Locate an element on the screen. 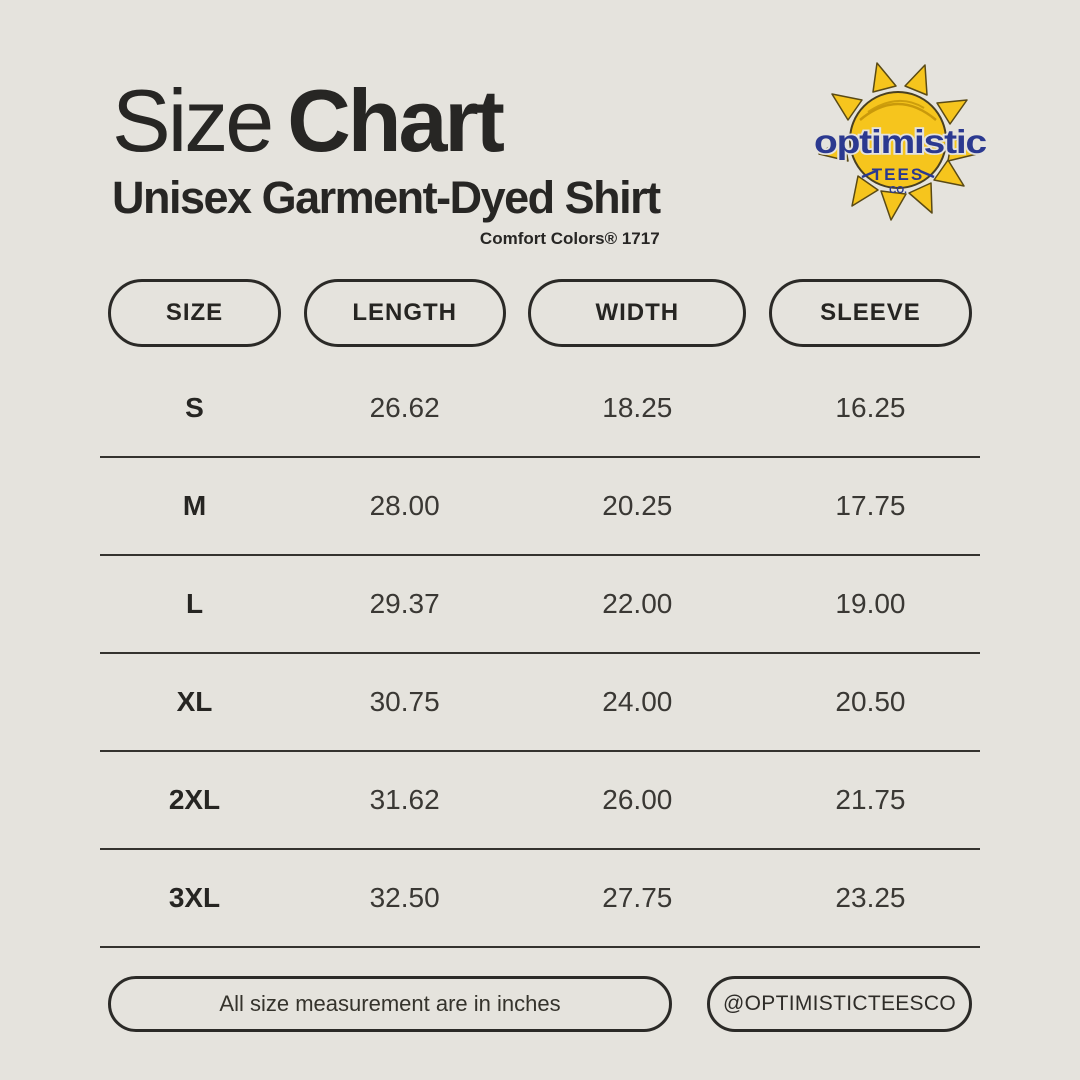 Image resolution: width=1080 pixels, height=1080 pixels. cell-length: 32.50 is located at coordinates (404, 897).